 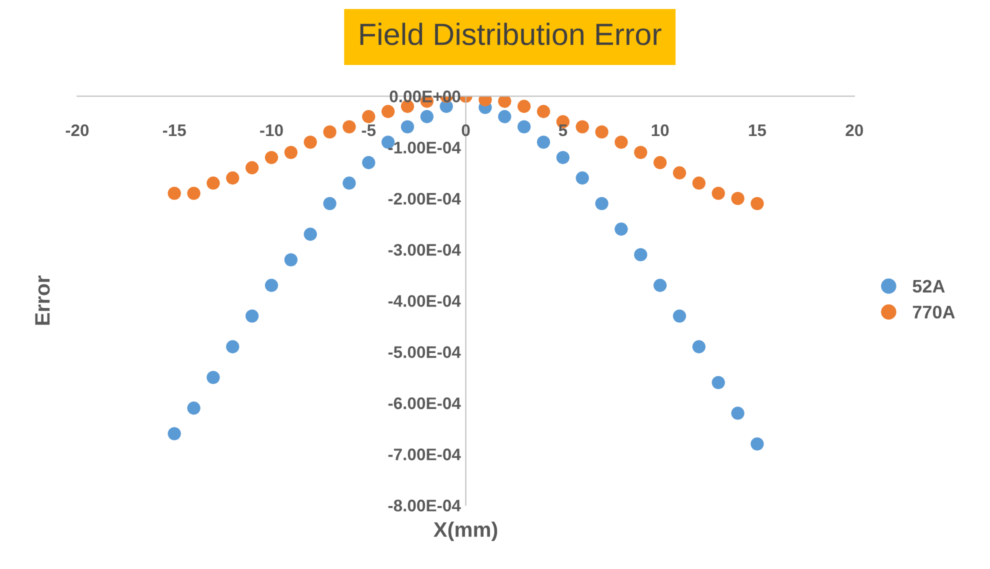 What do you see at coordinates (424, 250) in the screenshot?
I see `y-tick-label: -3.00E-04` at bounding box center [424, 250].